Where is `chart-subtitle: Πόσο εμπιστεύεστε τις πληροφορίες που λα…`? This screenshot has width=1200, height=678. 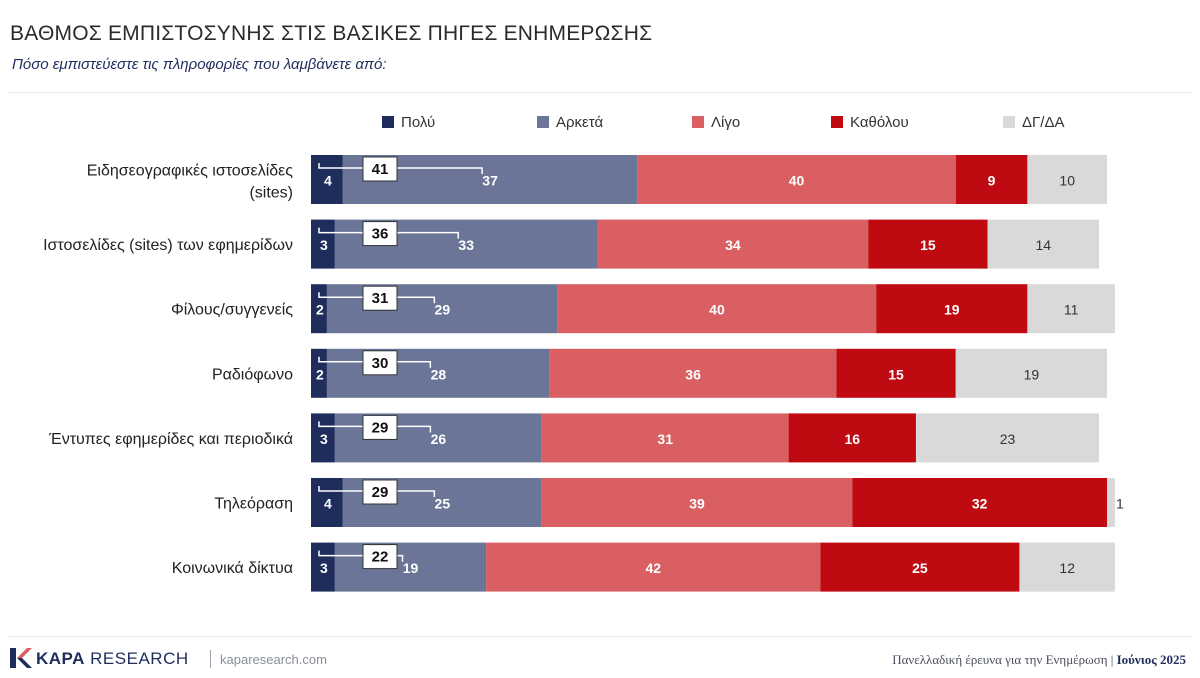
chart-subtitle: Πόσο εμπιστεύεστε τις πληροφορίες που λα… is located at coordinates (199, 64).